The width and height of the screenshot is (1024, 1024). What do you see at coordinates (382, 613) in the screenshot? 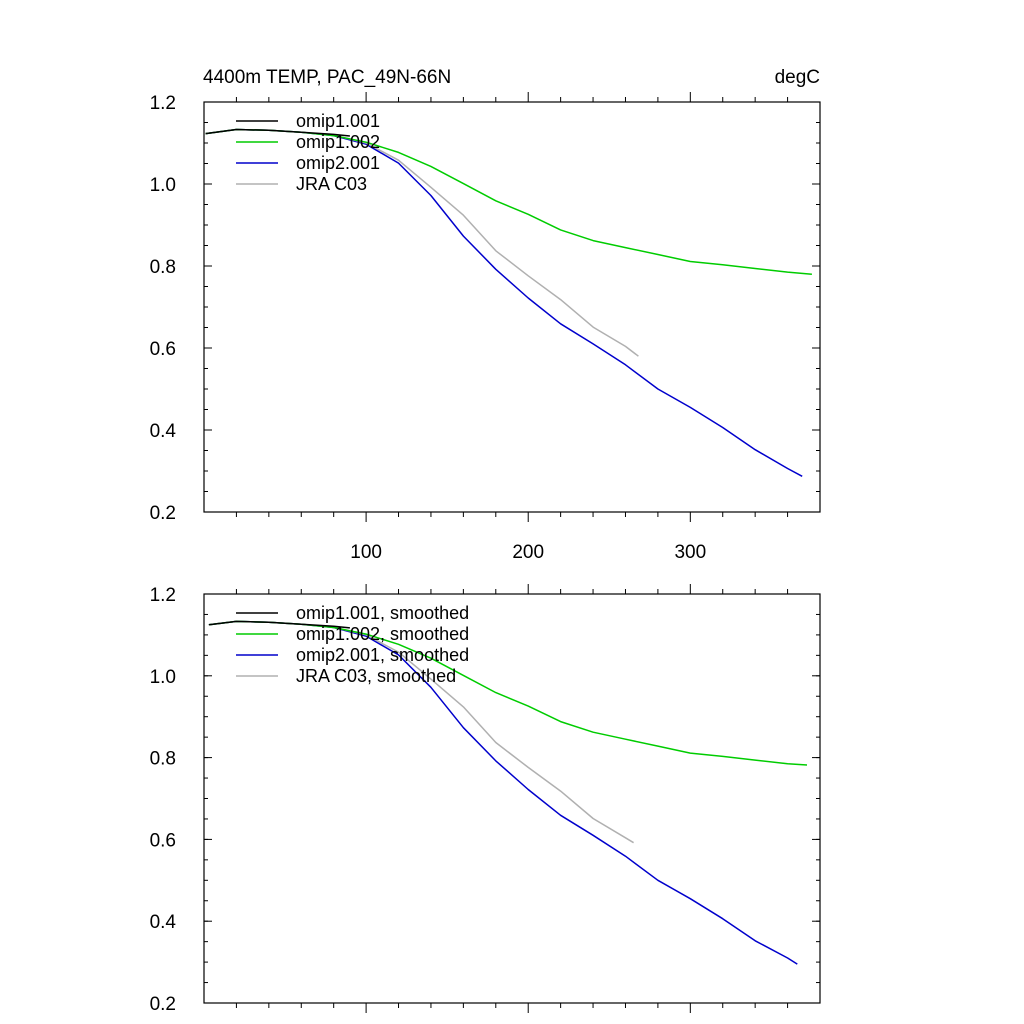
I see `legend-label: omip1.001, smoothed` at bounding box center [382, 613].